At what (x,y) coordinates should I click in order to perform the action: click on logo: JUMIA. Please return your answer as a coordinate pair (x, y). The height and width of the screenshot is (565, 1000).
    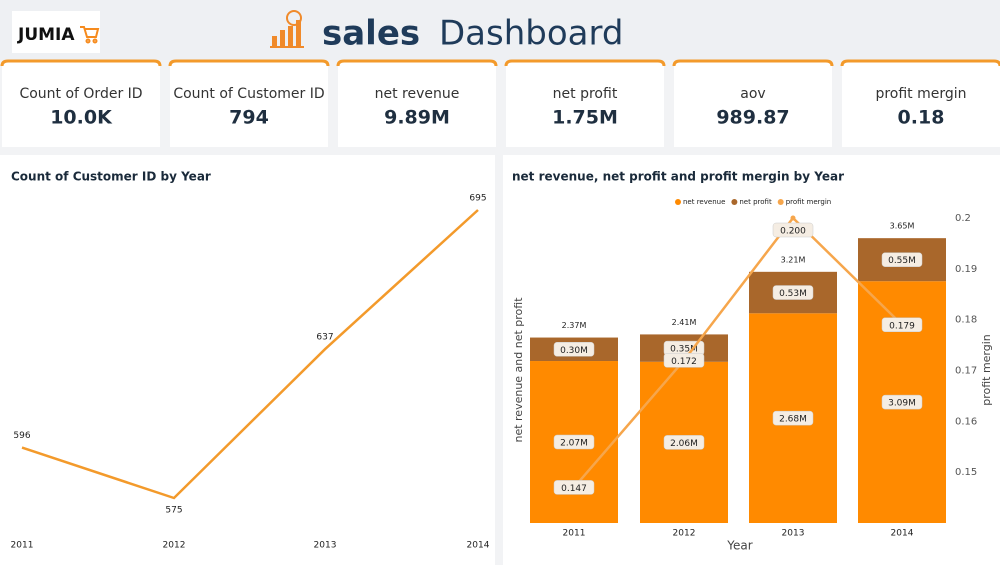
    Looking at the image, I should click on (46, 35).